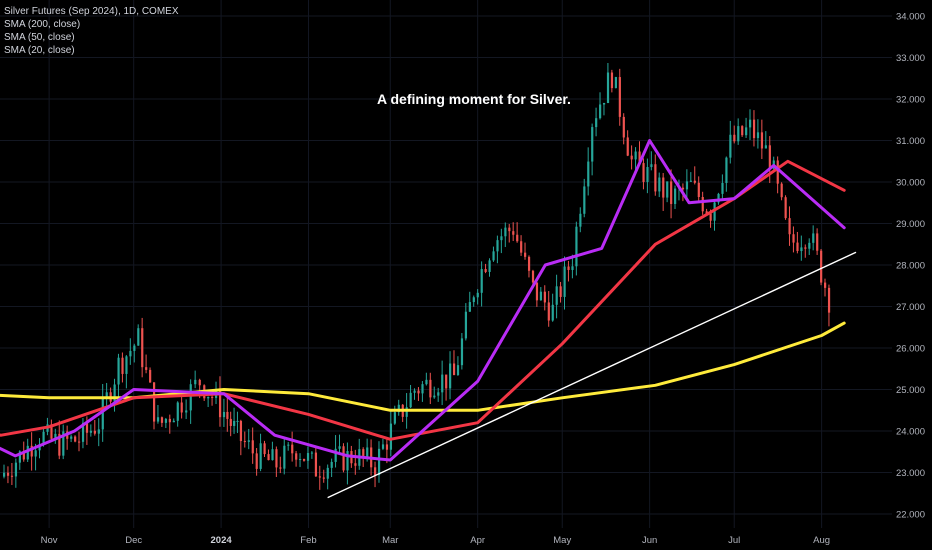  I want to click on x-tick-label: May, so click(562, 540).